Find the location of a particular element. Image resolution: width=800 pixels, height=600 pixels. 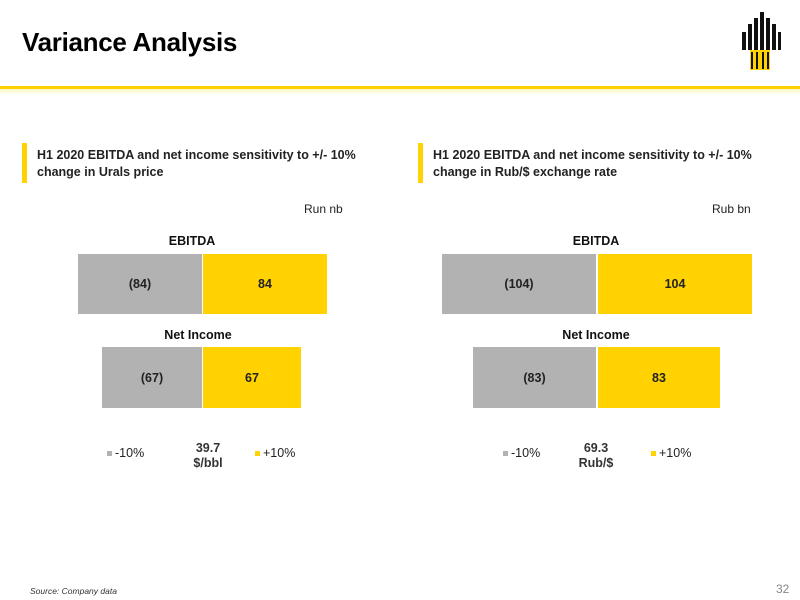

page-title: Variance Analysis is located at coordinates (130, 42).